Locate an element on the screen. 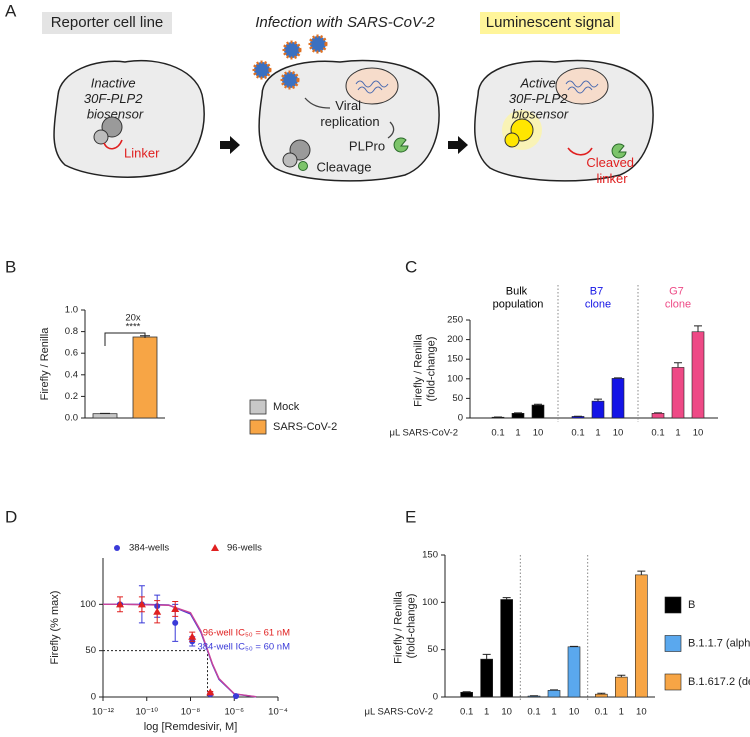  panel-label: A is located at coordinates (11, 10).